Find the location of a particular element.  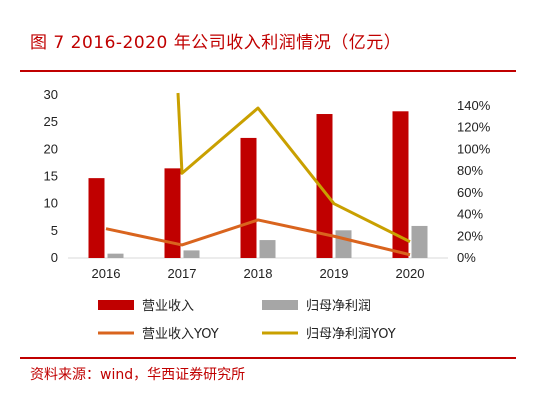

y-right-tick-label: 100% is located at coordinates (474, 148).